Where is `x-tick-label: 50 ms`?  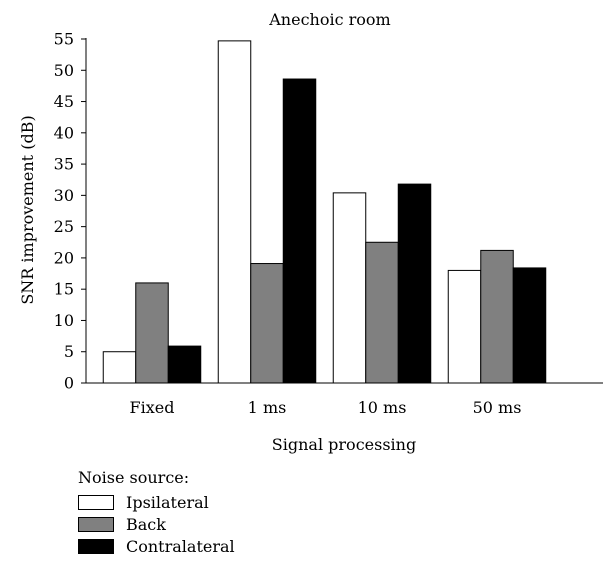 x-tick-label: 50 ms is located at coordinates (497, 407).